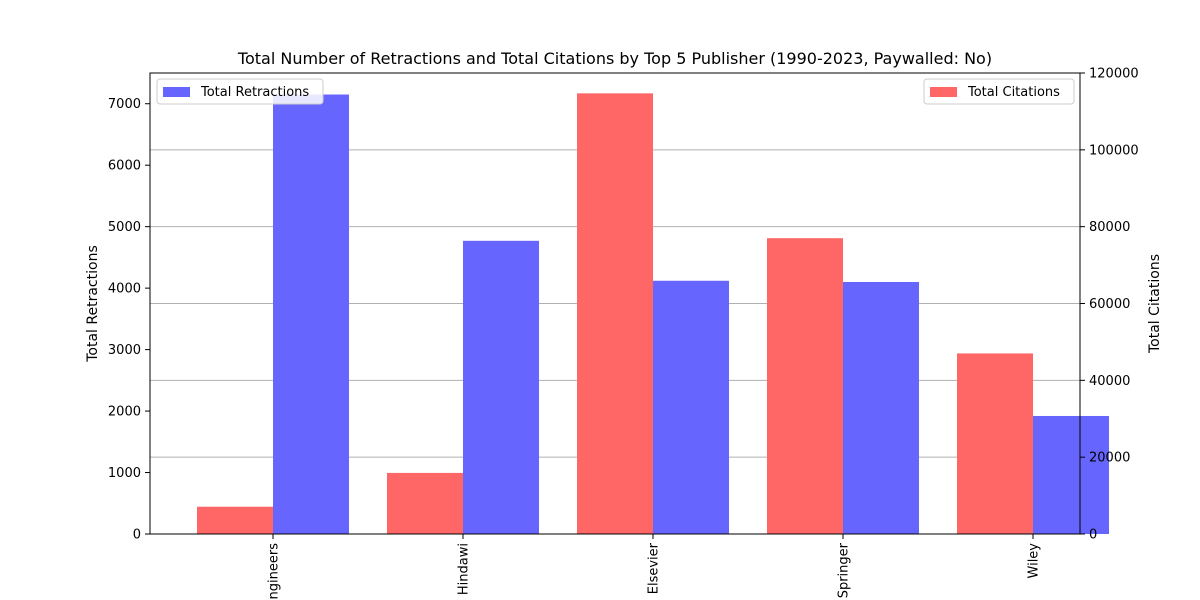 The height and width of the screenshot is (600, 1200). Describe the element at coordinates (881, 407) in the screenshot. I see `bar-retractions-springer` at that location.